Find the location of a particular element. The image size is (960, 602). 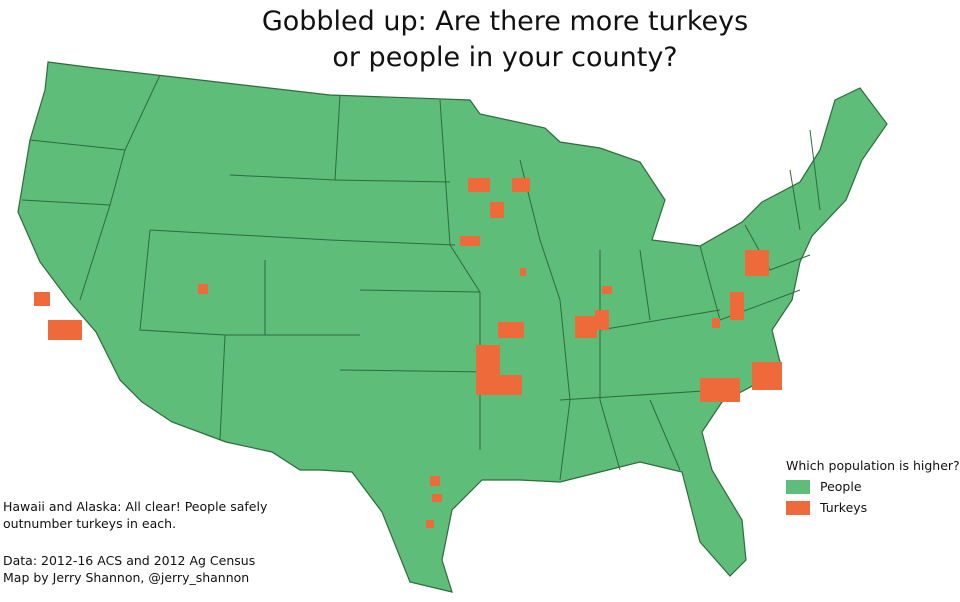

legend-title: Which population is higher? is located at coordinates (873, 465).